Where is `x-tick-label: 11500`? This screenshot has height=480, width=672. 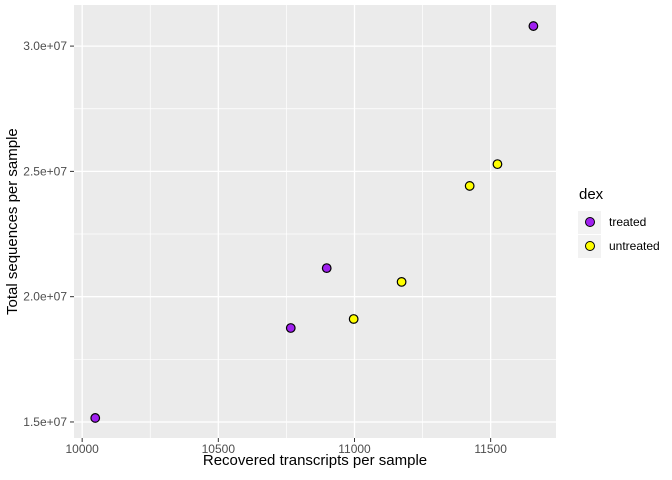 x-tick-label: 11500 is located at coordinates (490, 449).